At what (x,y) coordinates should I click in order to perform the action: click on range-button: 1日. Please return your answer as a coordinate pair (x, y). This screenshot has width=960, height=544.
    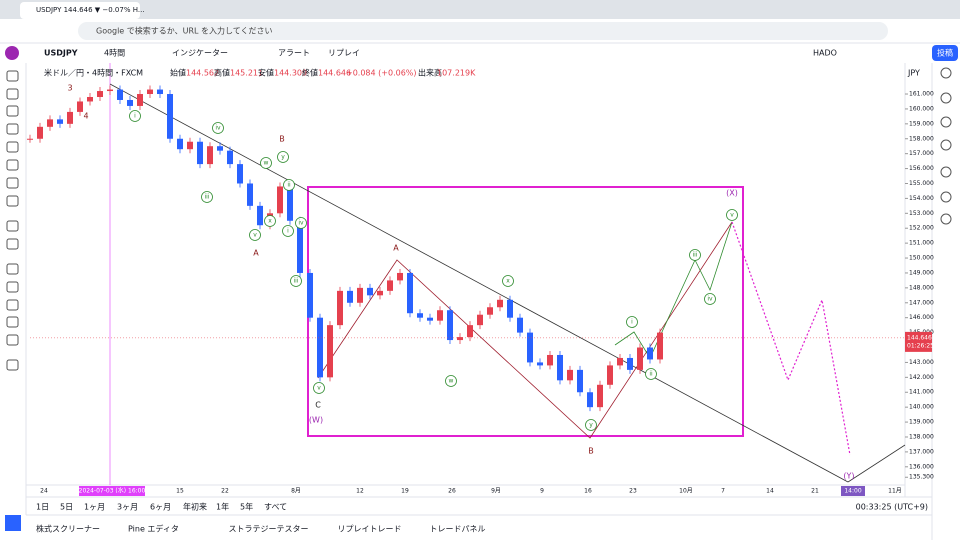
    Looking at the image, I should click on (42, 507).